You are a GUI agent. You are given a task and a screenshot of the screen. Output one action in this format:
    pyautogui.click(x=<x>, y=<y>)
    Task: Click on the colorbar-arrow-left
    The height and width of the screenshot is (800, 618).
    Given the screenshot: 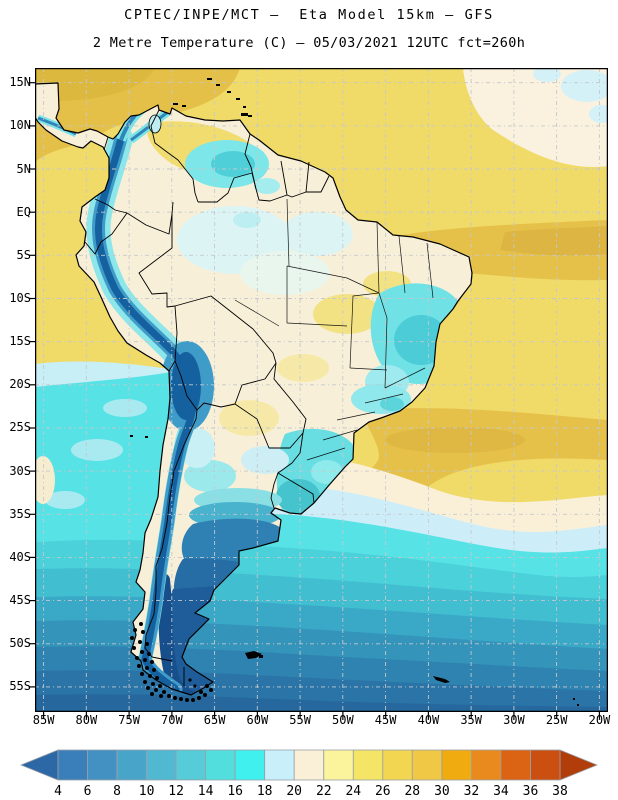 What is the action you would take?
    pyautogui.click(x=39, y=765)
    